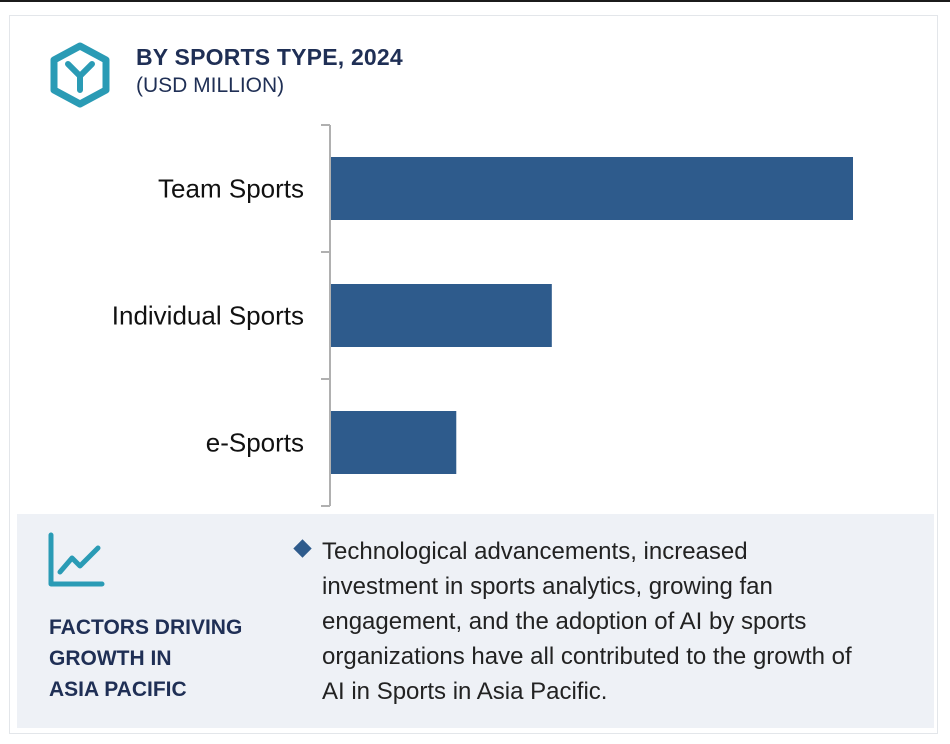 The width and height of the screenshot is (950, 744). What do you see at coordinates (76, 559) in the screenshot?
I see `trend-chart-icon` at bounding box center [76, 559].